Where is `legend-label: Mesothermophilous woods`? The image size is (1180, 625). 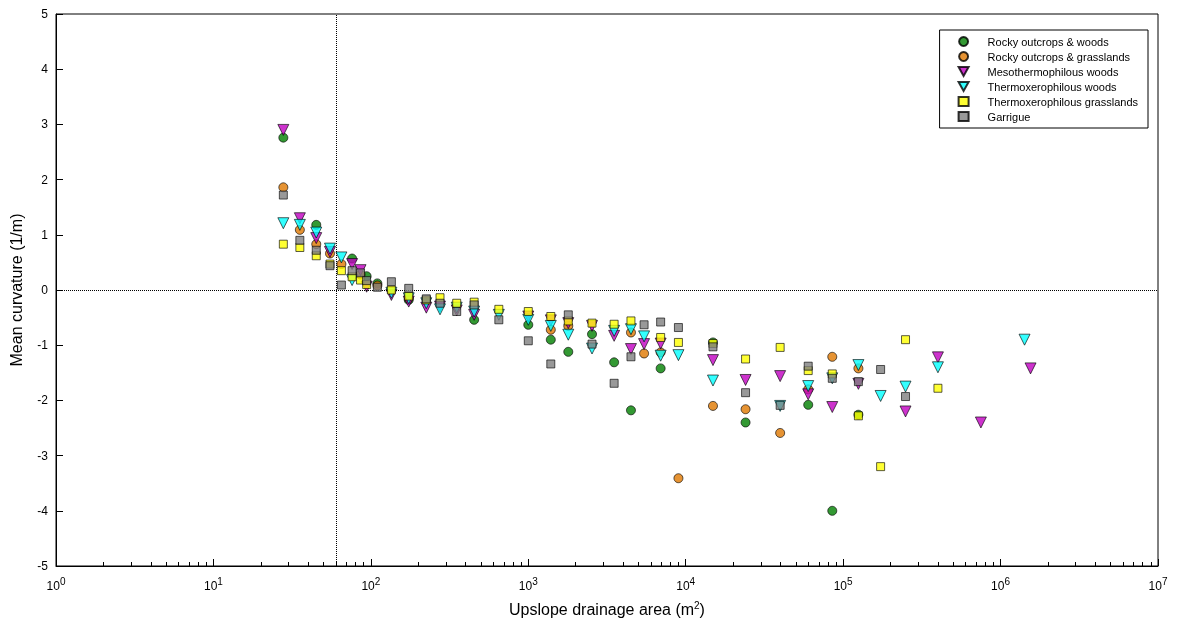
legend-label: Mesothermophilous woods is located at coordinates (1053, 71).